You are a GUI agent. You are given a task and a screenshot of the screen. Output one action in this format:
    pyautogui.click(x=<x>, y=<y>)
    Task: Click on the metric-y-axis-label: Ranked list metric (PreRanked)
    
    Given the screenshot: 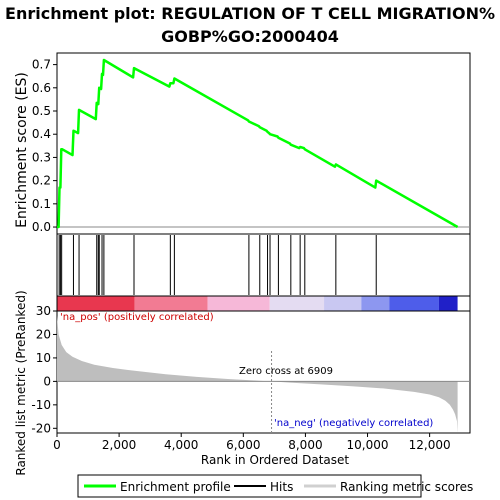 What is the action you would take?
    pyautogui.click(x=21, y=382)
    